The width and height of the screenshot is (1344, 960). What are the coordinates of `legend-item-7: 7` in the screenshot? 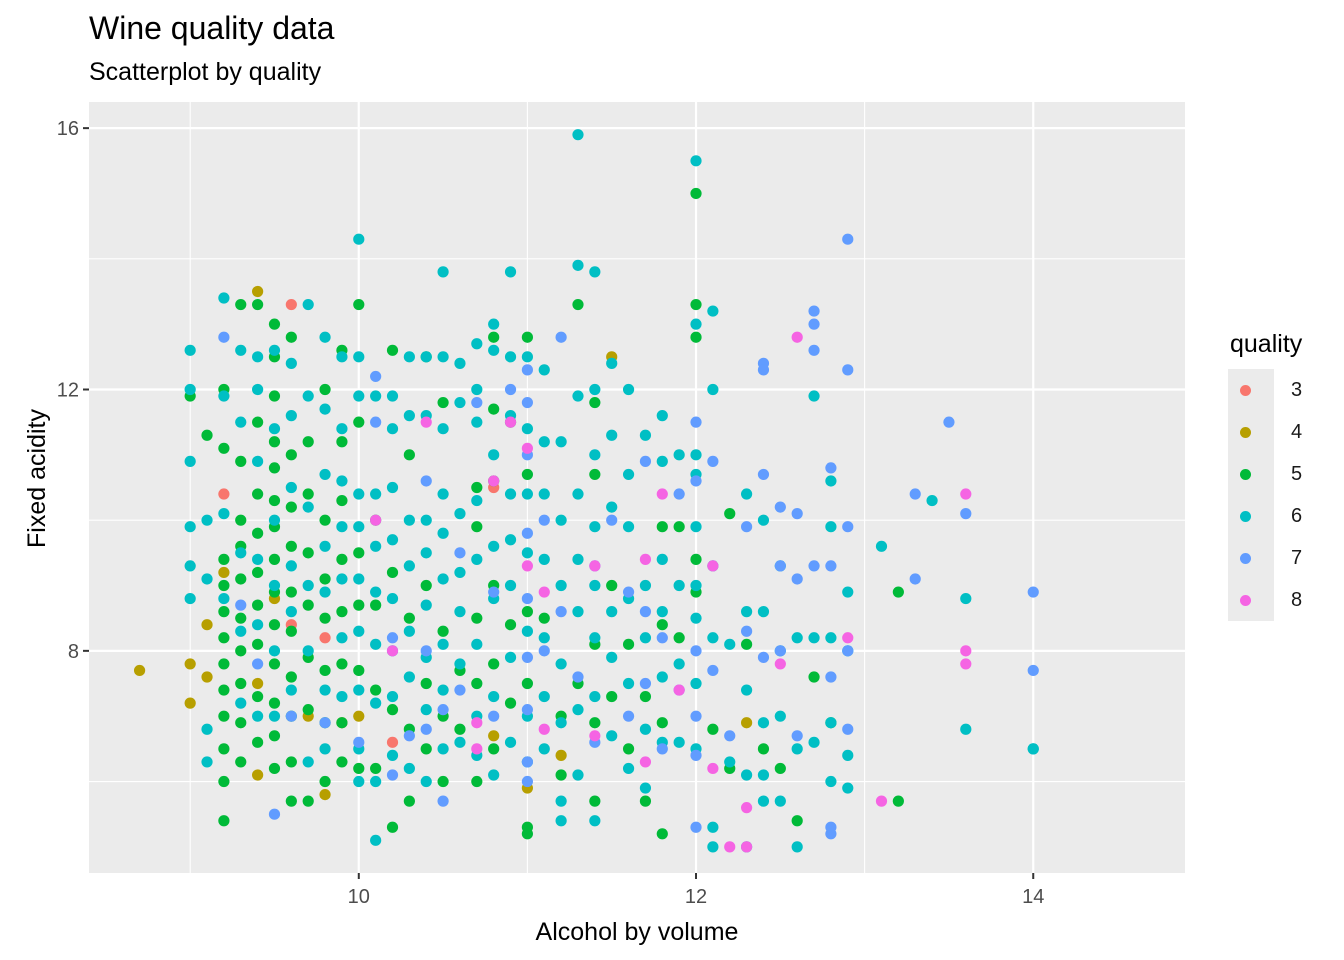 It's located at (1265, 558).